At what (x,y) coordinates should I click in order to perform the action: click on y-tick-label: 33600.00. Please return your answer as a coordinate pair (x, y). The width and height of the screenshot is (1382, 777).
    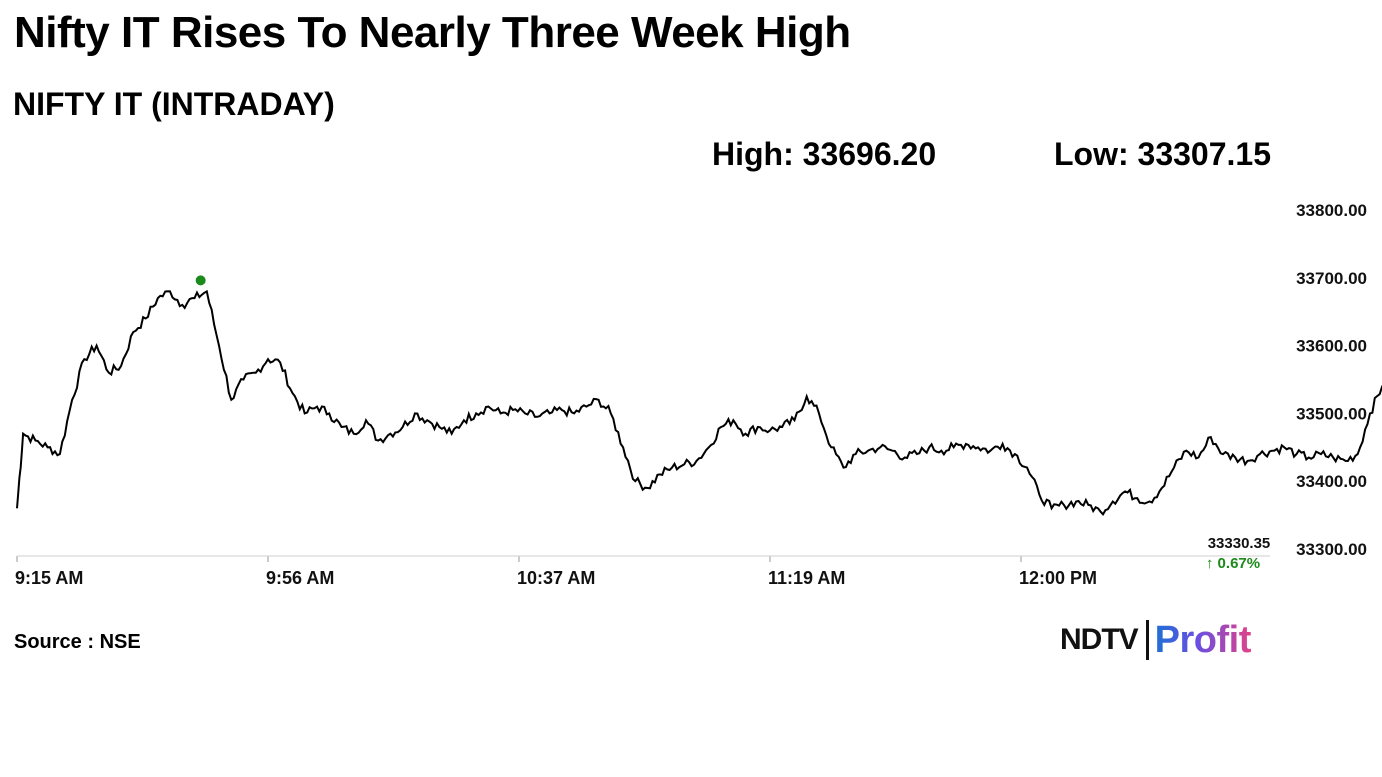
    Looking at the image, I should click on (1331, 346).